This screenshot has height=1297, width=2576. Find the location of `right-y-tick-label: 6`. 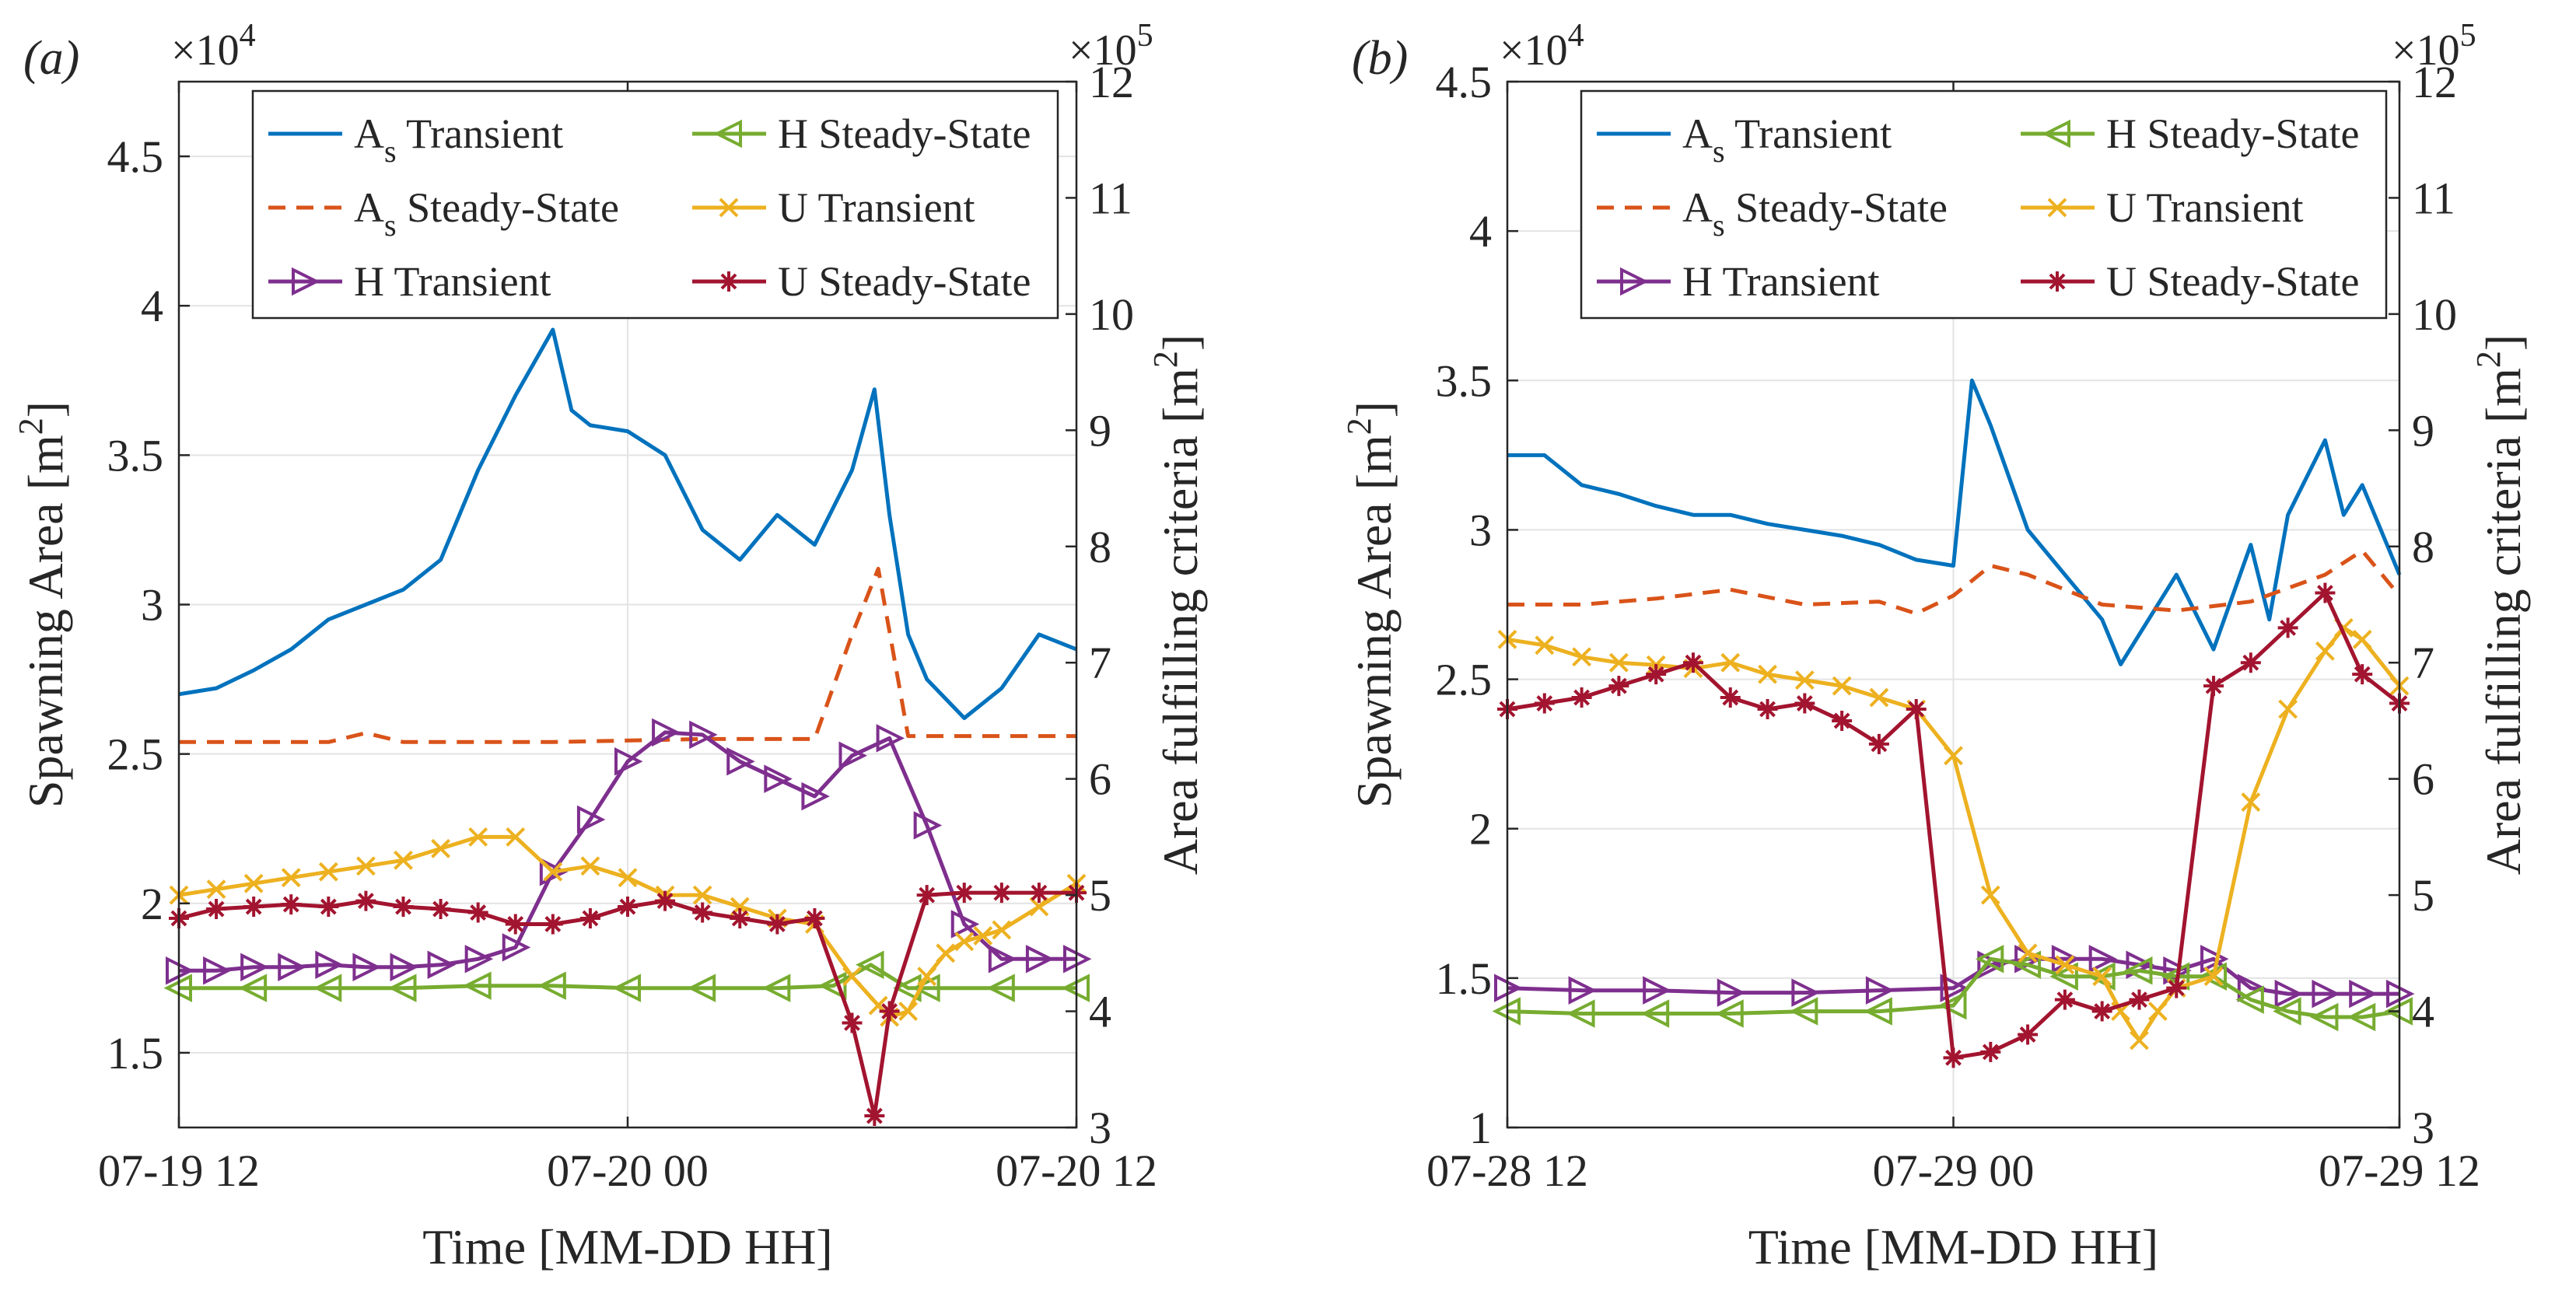

right-y-tick-label: 6 is located at coordinates (1100, 779).